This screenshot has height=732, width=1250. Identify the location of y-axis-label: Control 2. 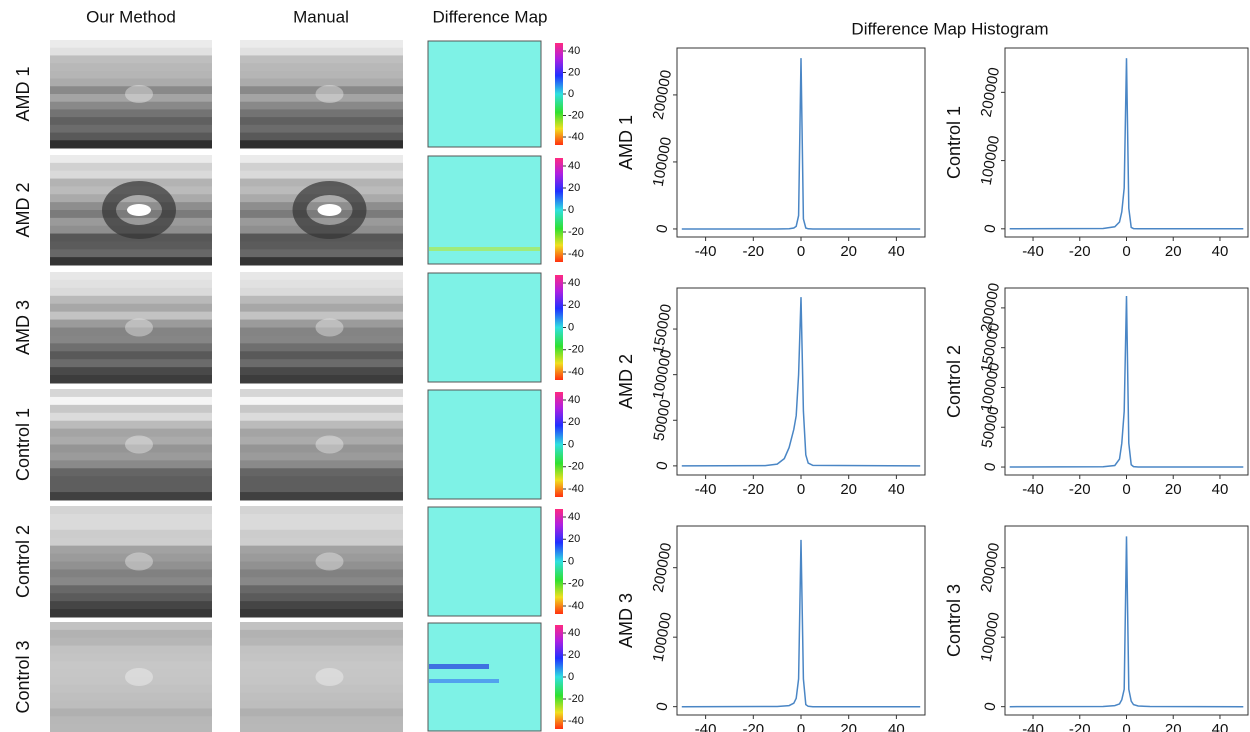
(954, 381).